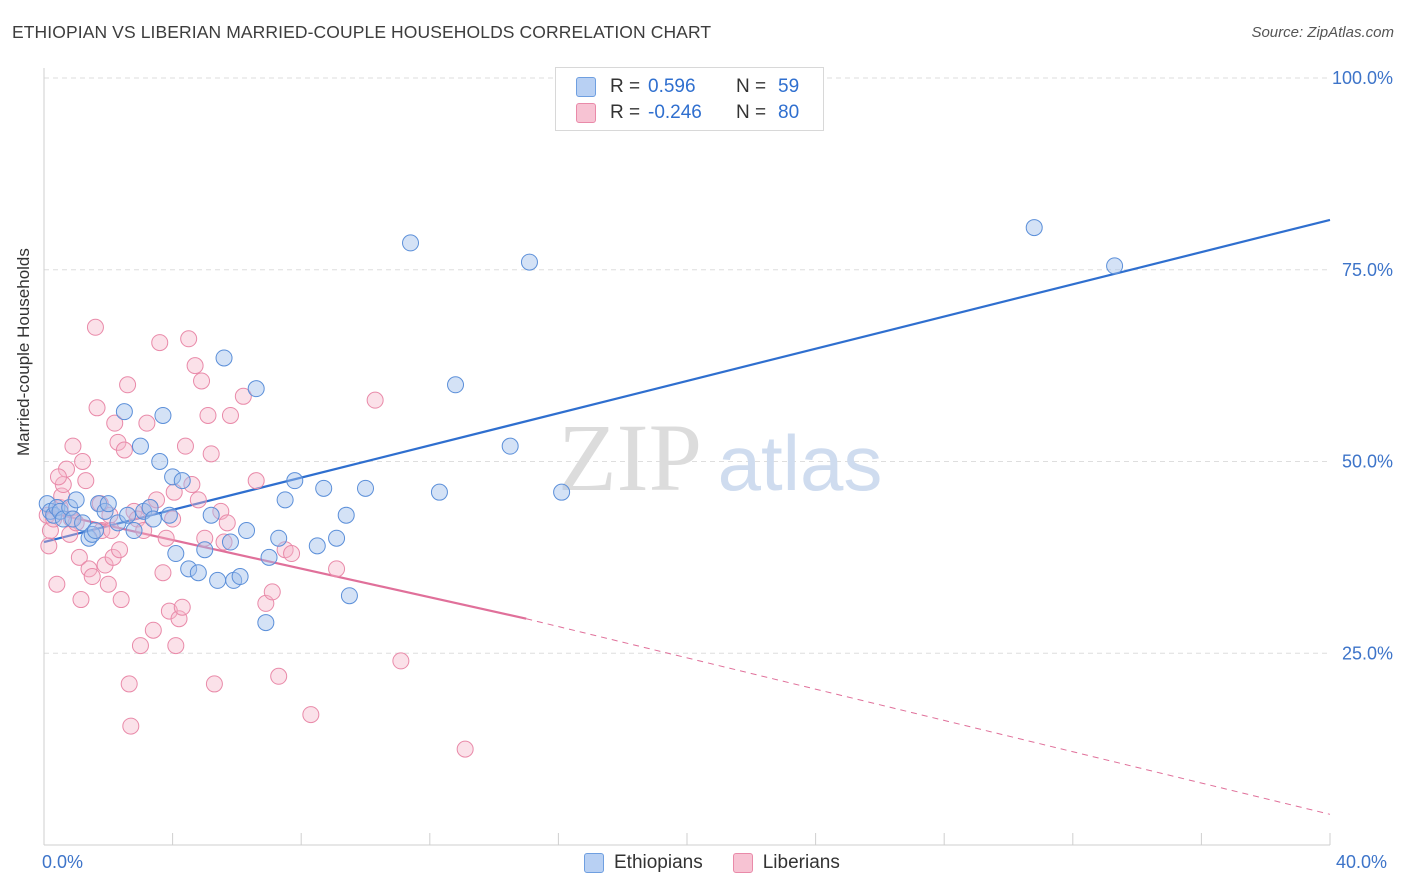 The image size is (1406, 892). I want to click on bottom-legend-liberians: Liberians, so click(786, 863).